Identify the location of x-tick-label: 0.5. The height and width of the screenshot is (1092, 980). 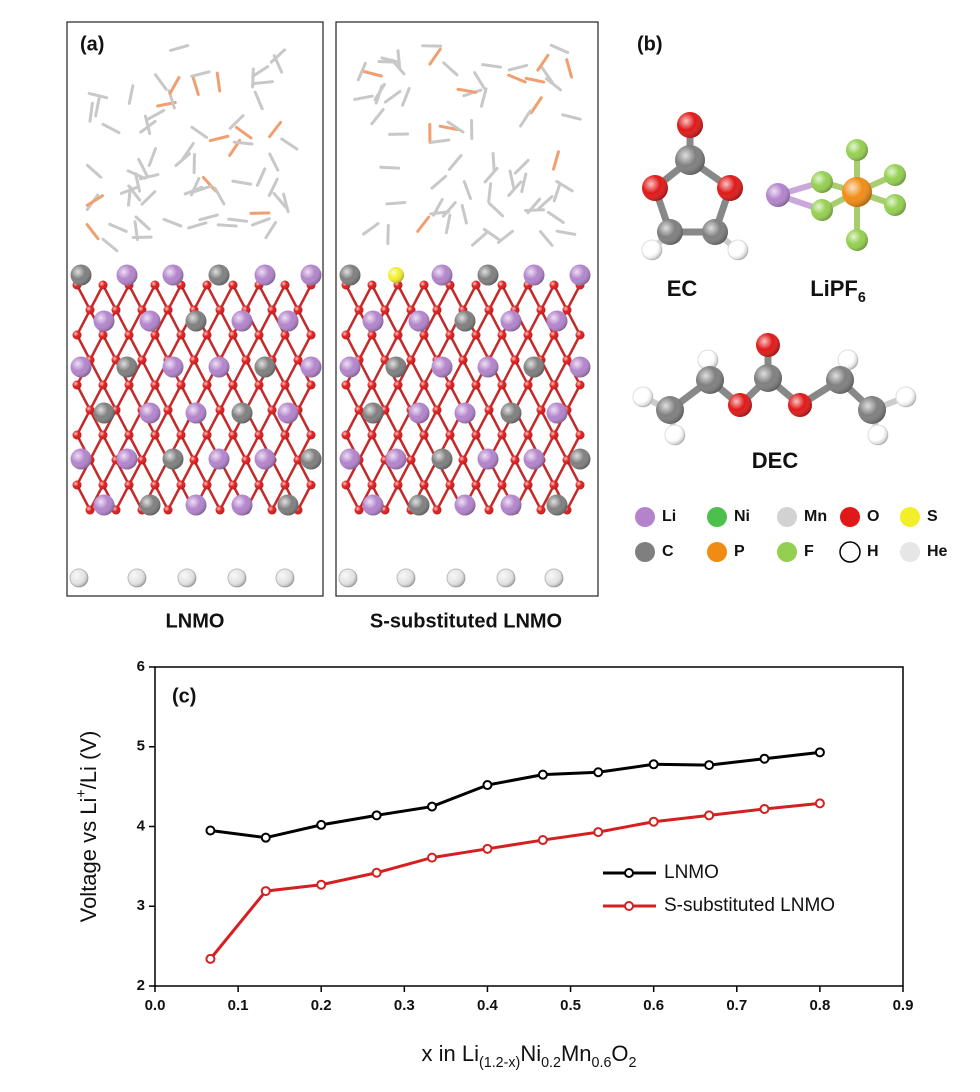
(570, 1005).